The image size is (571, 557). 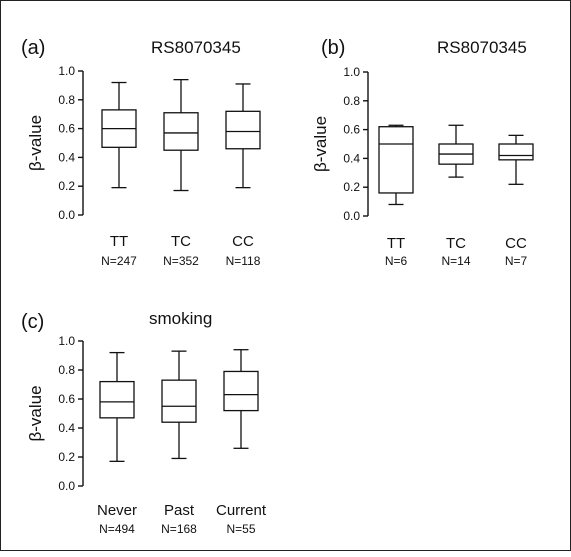 I want to click on category-label: Past, so click(x=179, y=510).